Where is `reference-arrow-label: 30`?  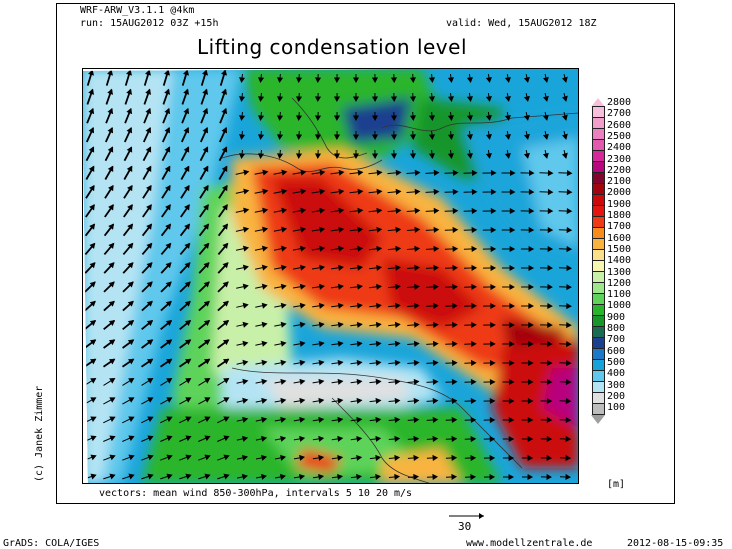 reference-arrow-label: 30 is located at coordinates (465, 526).